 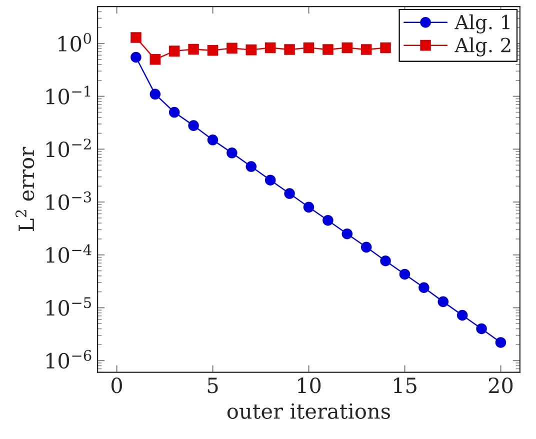 I want to click on x-axis-title: outer iterations, so click(x=308, y=411).